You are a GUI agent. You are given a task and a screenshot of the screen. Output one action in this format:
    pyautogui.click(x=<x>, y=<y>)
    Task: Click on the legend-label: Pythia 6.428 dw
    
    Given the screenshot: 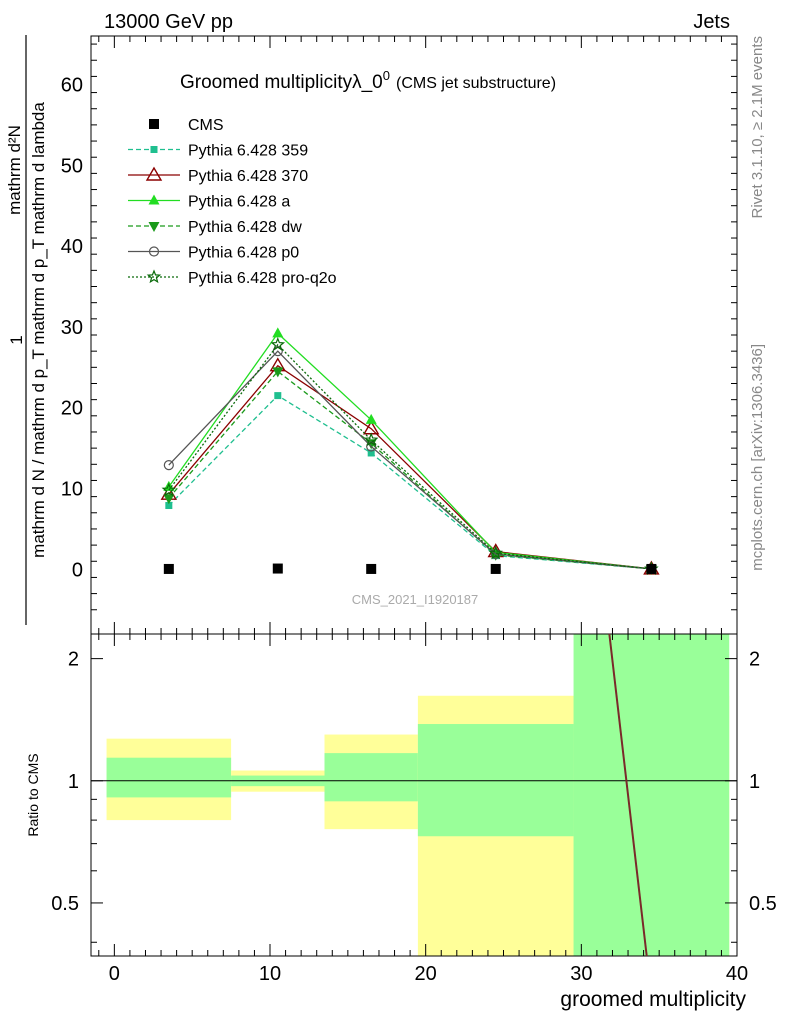 What is the action you would take?
    pyautogui.click(x=245, y=227)
    